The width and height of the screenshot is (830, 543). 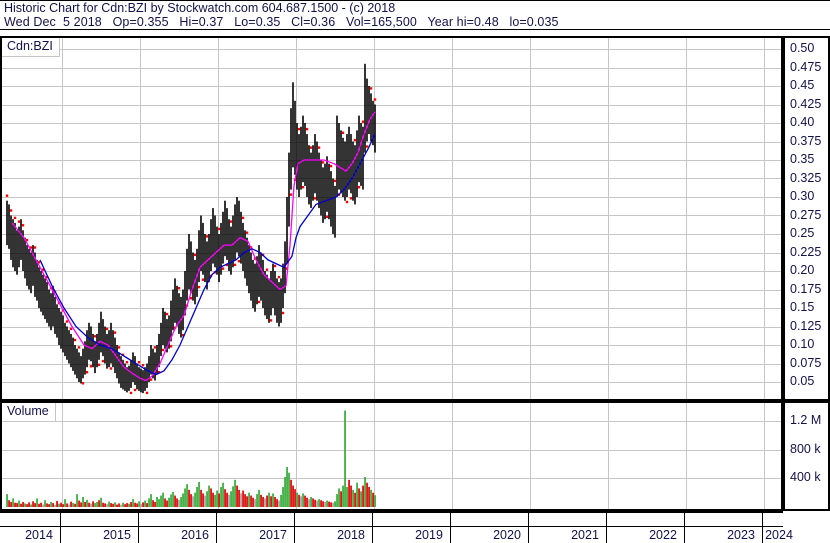 What do you see at coordinates (806, 456) in the screenshot?
I see `volume-axis-labels: 1.2 M 800 k 400 k` at bounding box center [806, 456].